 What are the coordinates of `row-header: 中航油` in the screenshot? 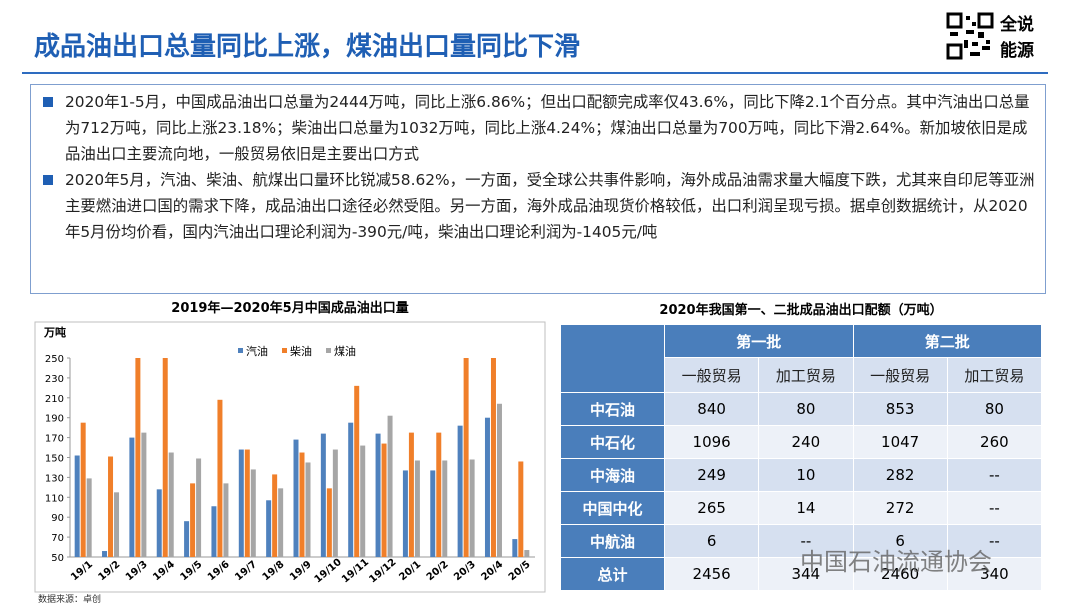 It's located at (612, 541).